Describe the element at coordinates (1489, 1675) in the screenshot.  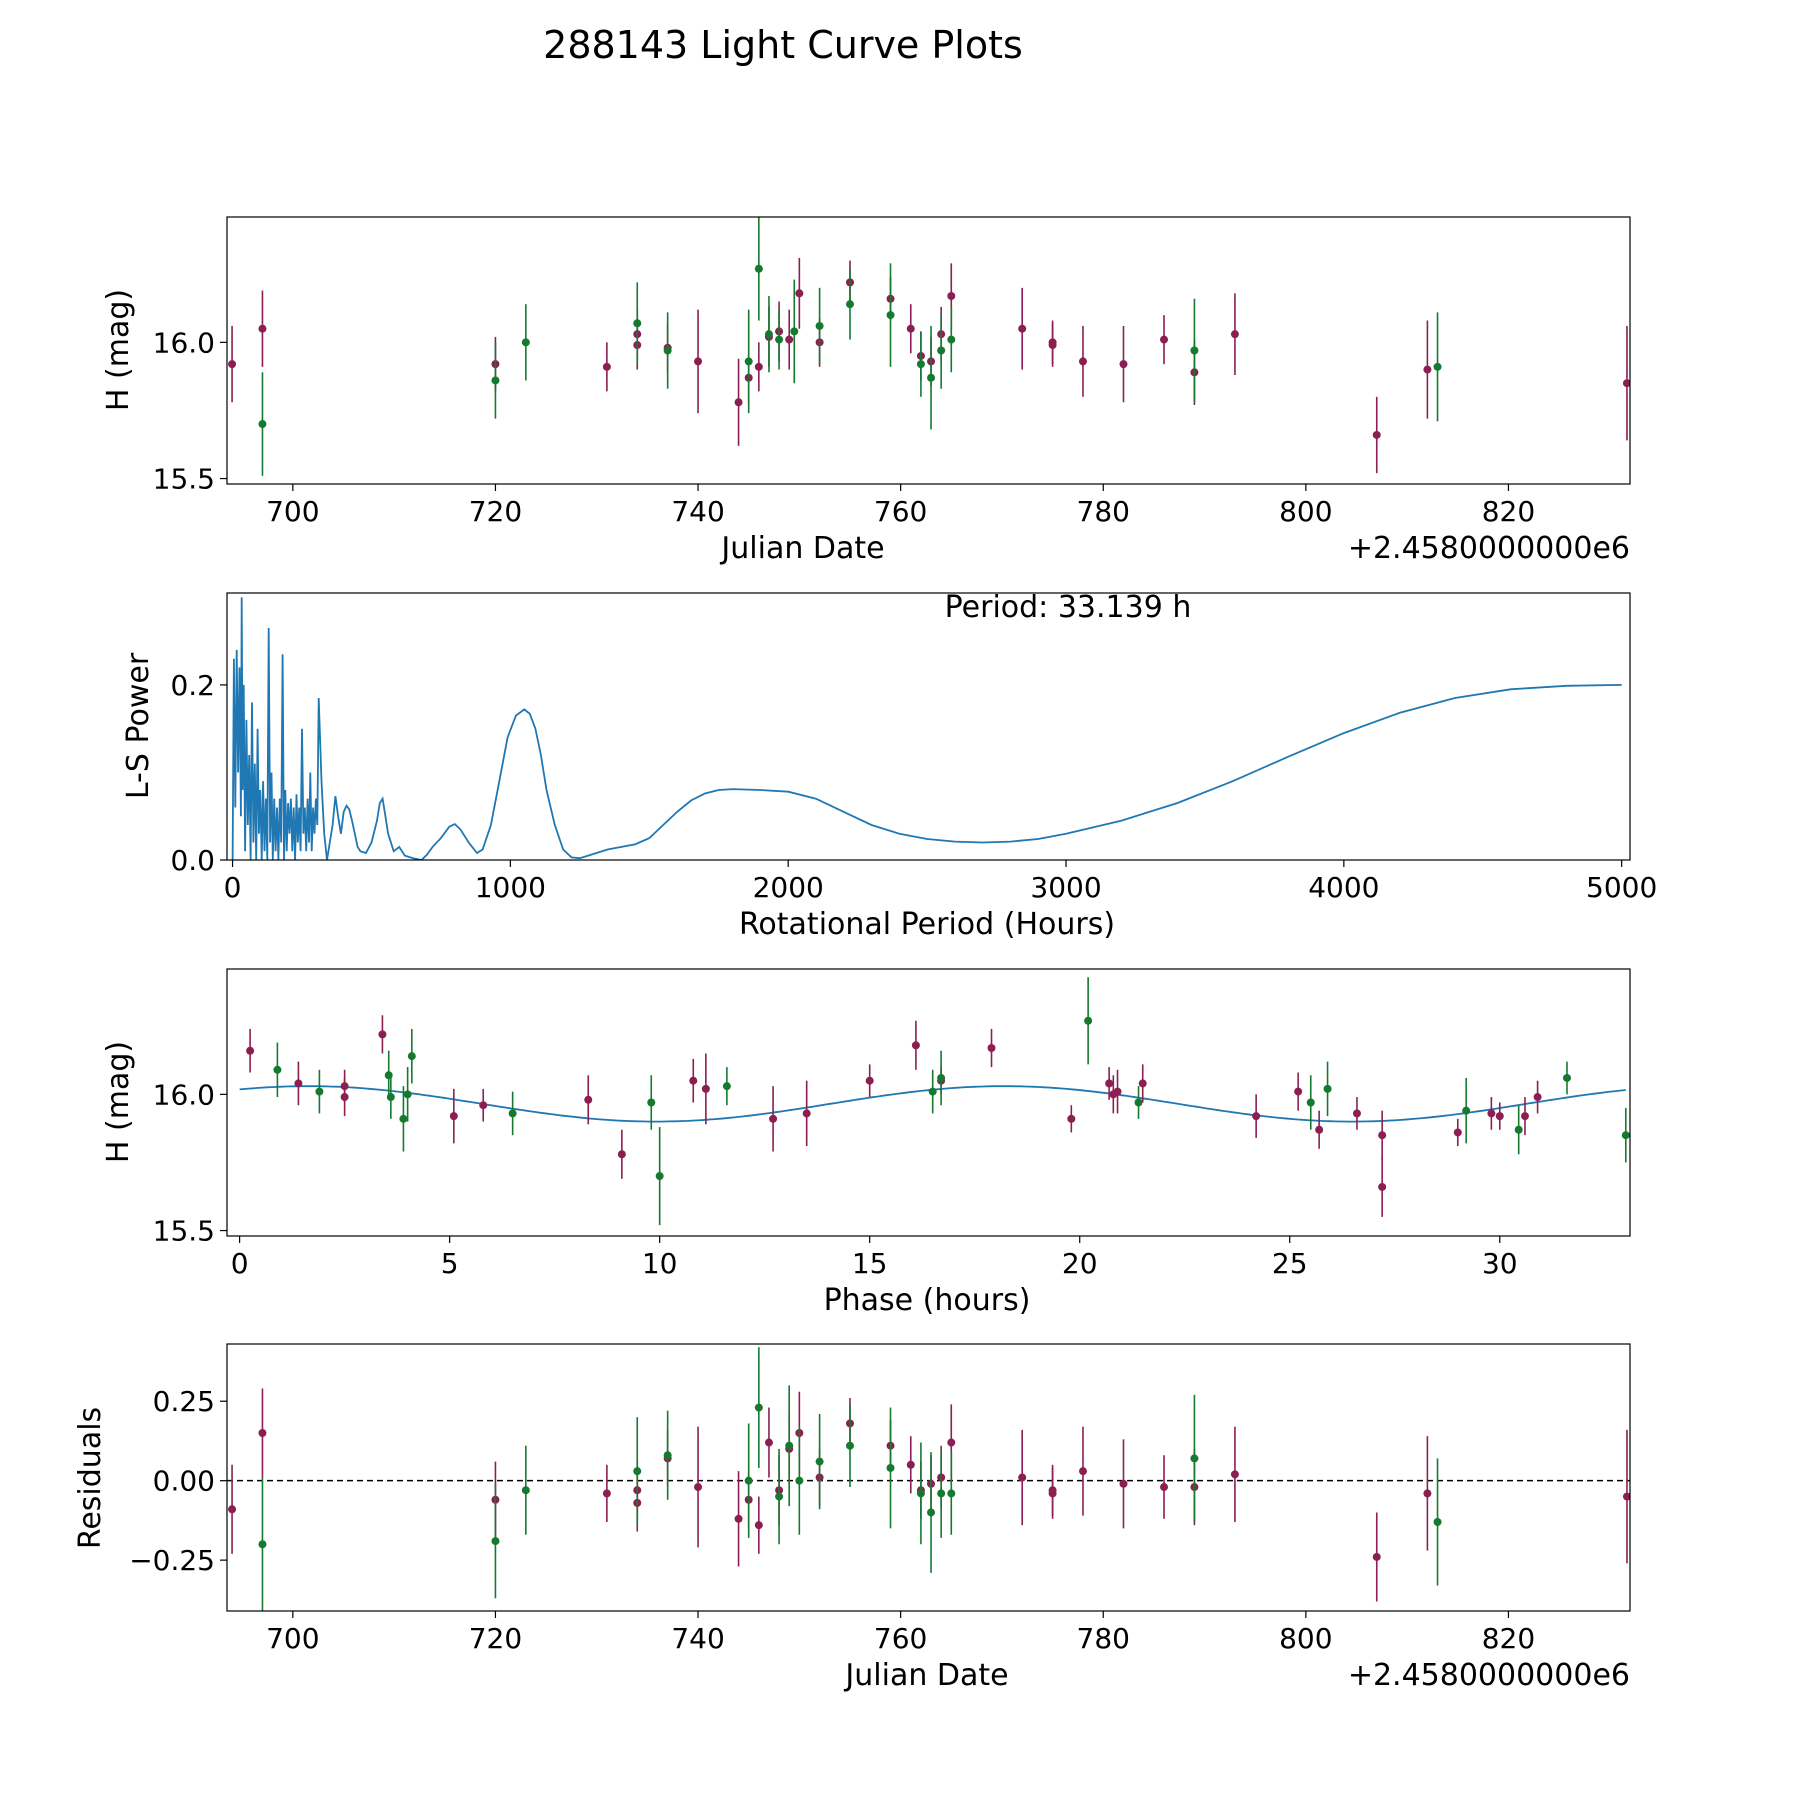
I see `residuals-offset-text: +2.4580000000e6` at that location.